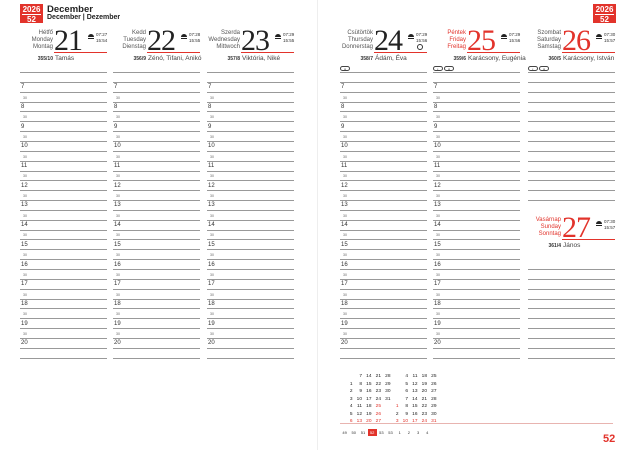 The width and height of the screenshot is (636, 450). I want to click on day-names: Szombat Saturday Samstag, so click(549, 40).